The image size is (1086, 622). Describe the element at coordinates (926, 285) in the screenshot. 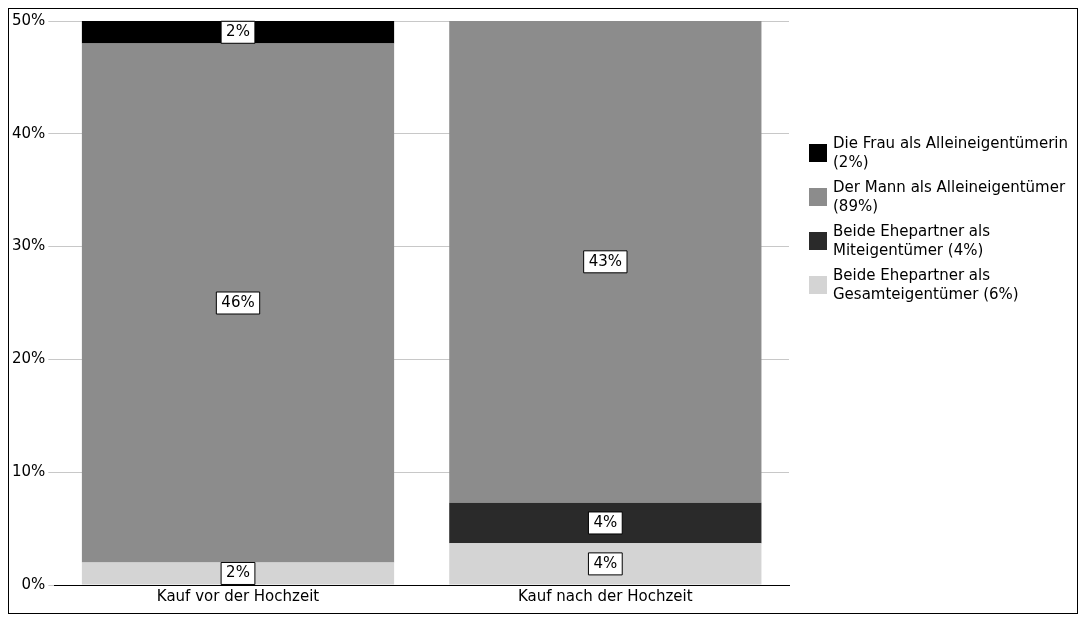

I see `legend-label: Beide Ehepartner als Gesamteigentümer (6%)` at that location.